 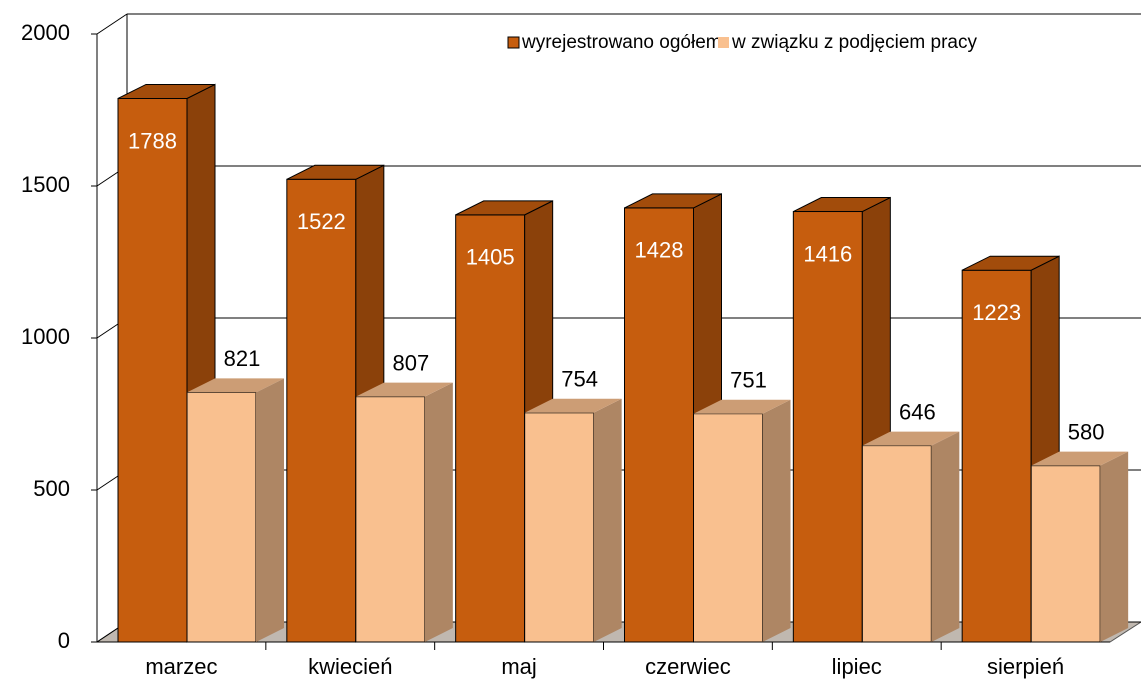 I want to click on y-tick-label: 1500, so click(x=45, y=184).